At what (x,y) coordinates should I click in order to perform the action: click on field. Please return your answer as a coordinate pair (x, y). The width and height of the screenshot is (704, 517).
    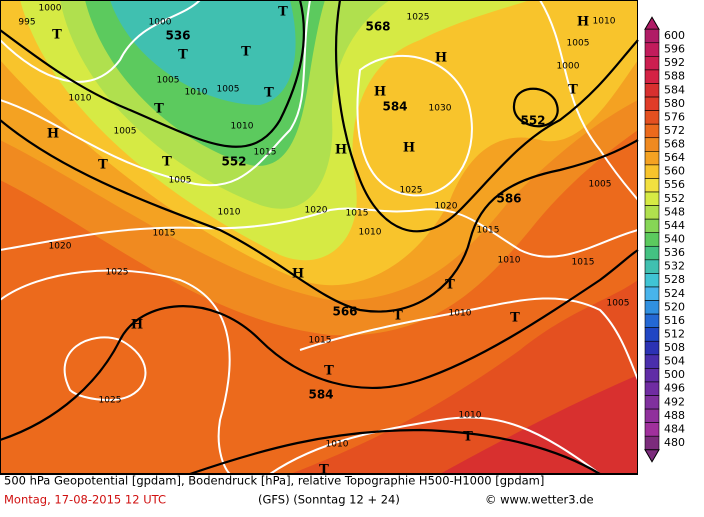
    Looking at the image, I should click on (539, 424).